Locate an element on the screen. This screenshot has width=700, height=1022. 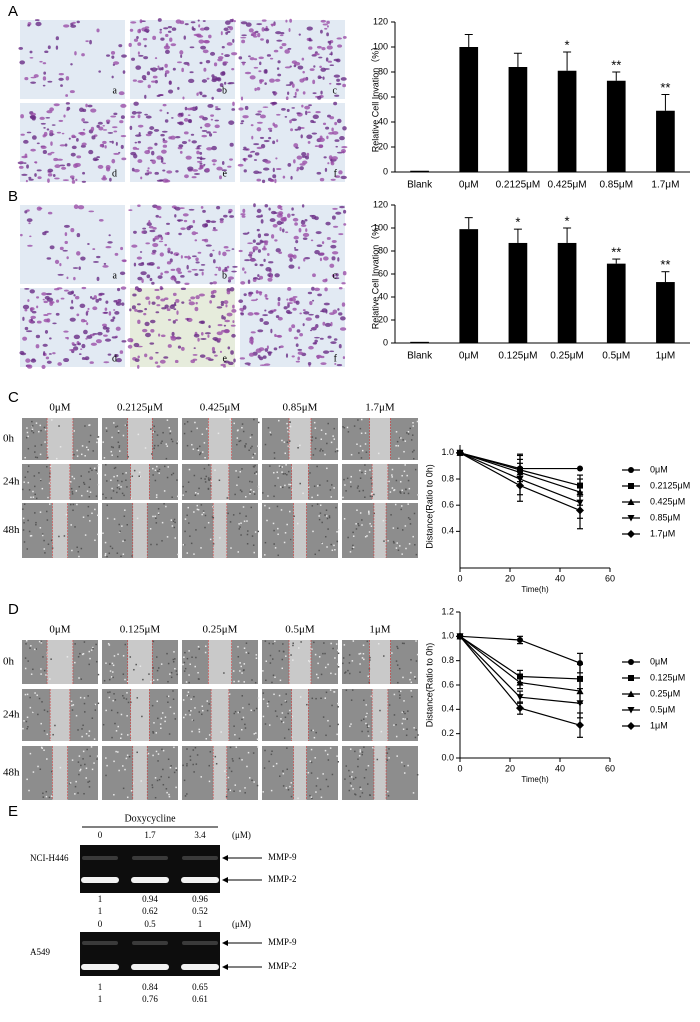
micrograph is located at coordinates (72, 59).